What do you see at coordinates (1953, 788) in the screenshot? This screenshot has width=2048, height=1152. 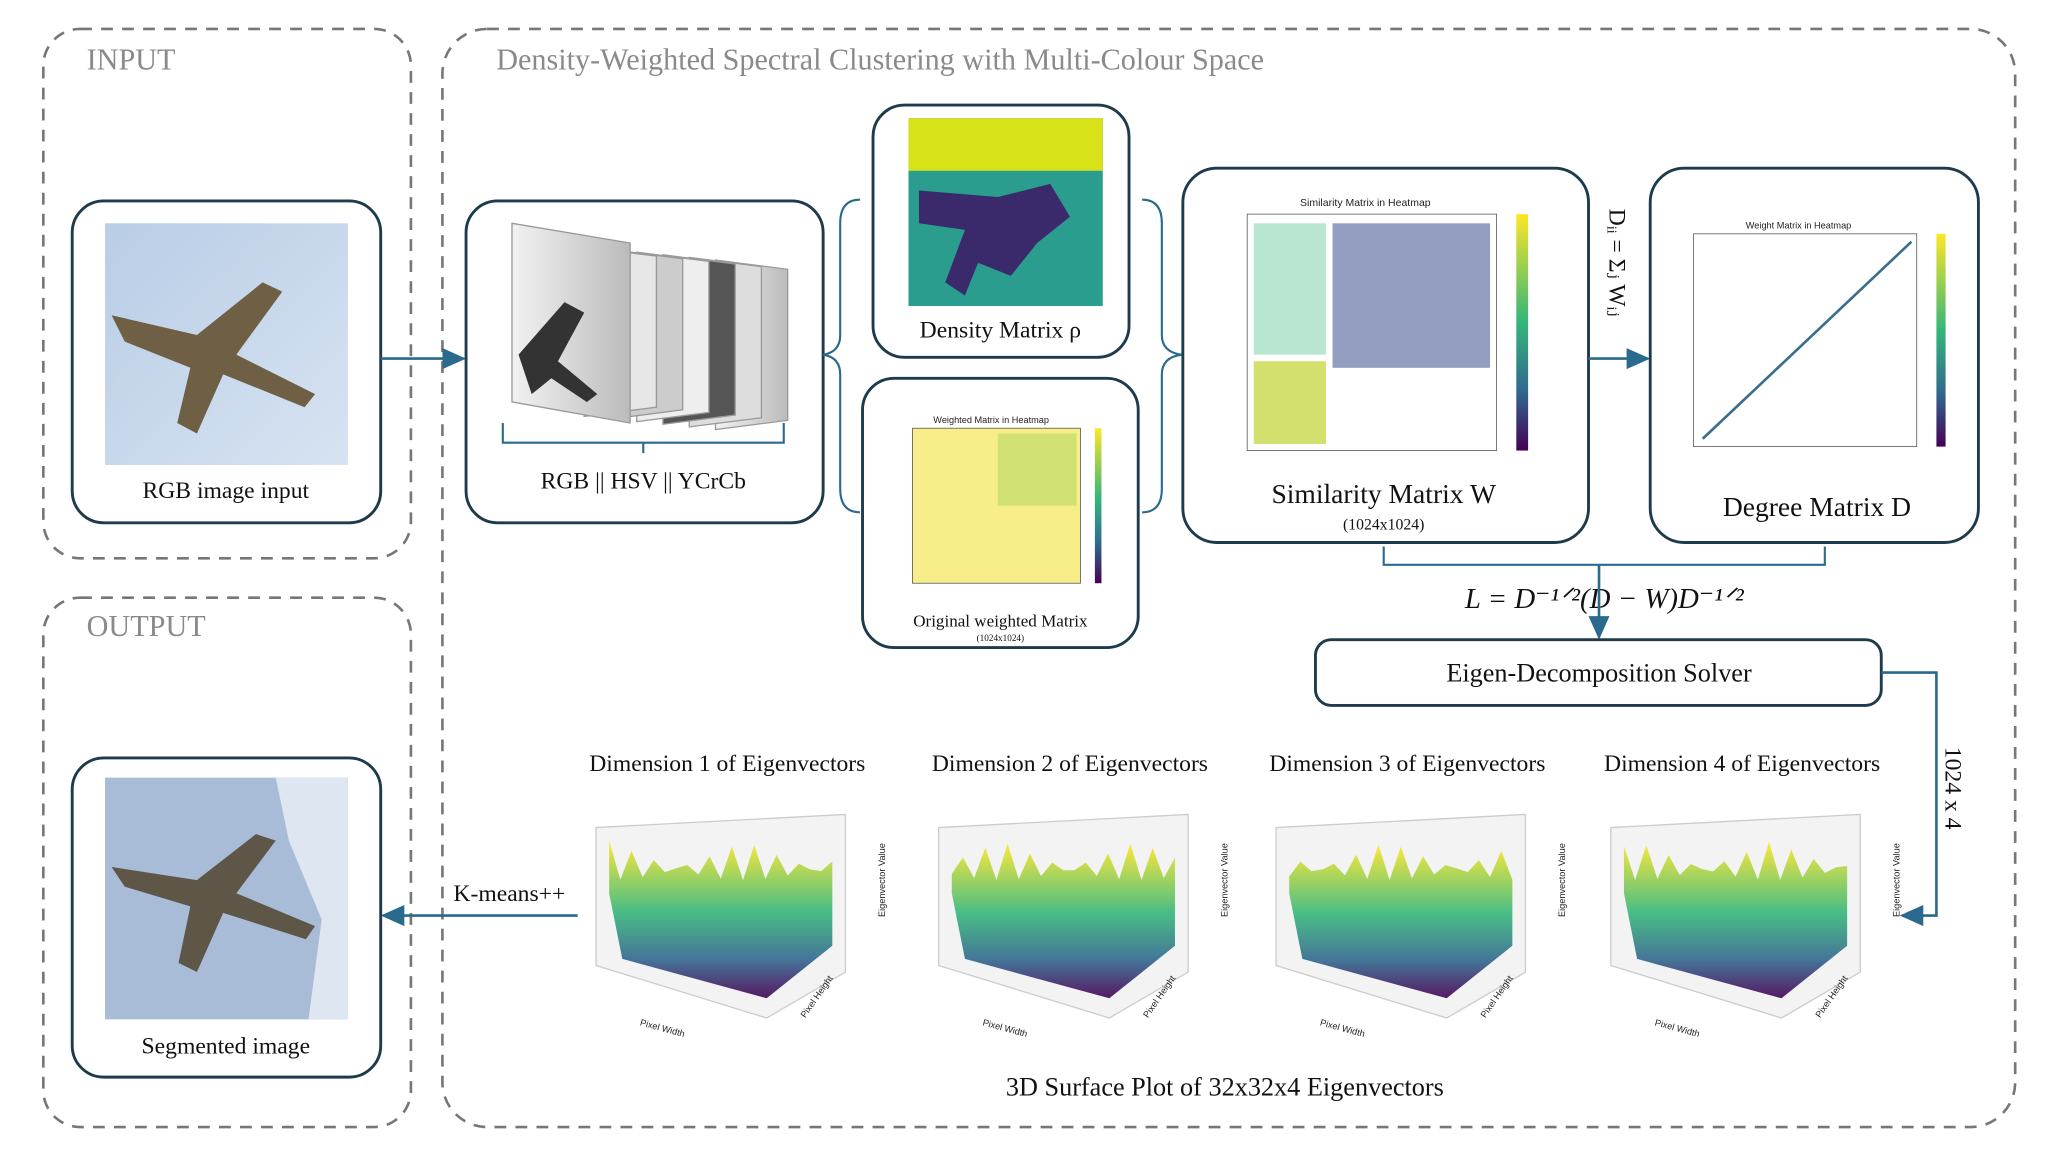 I see `solver-output: 1024 x 4` at bounding box center [1953, 788].